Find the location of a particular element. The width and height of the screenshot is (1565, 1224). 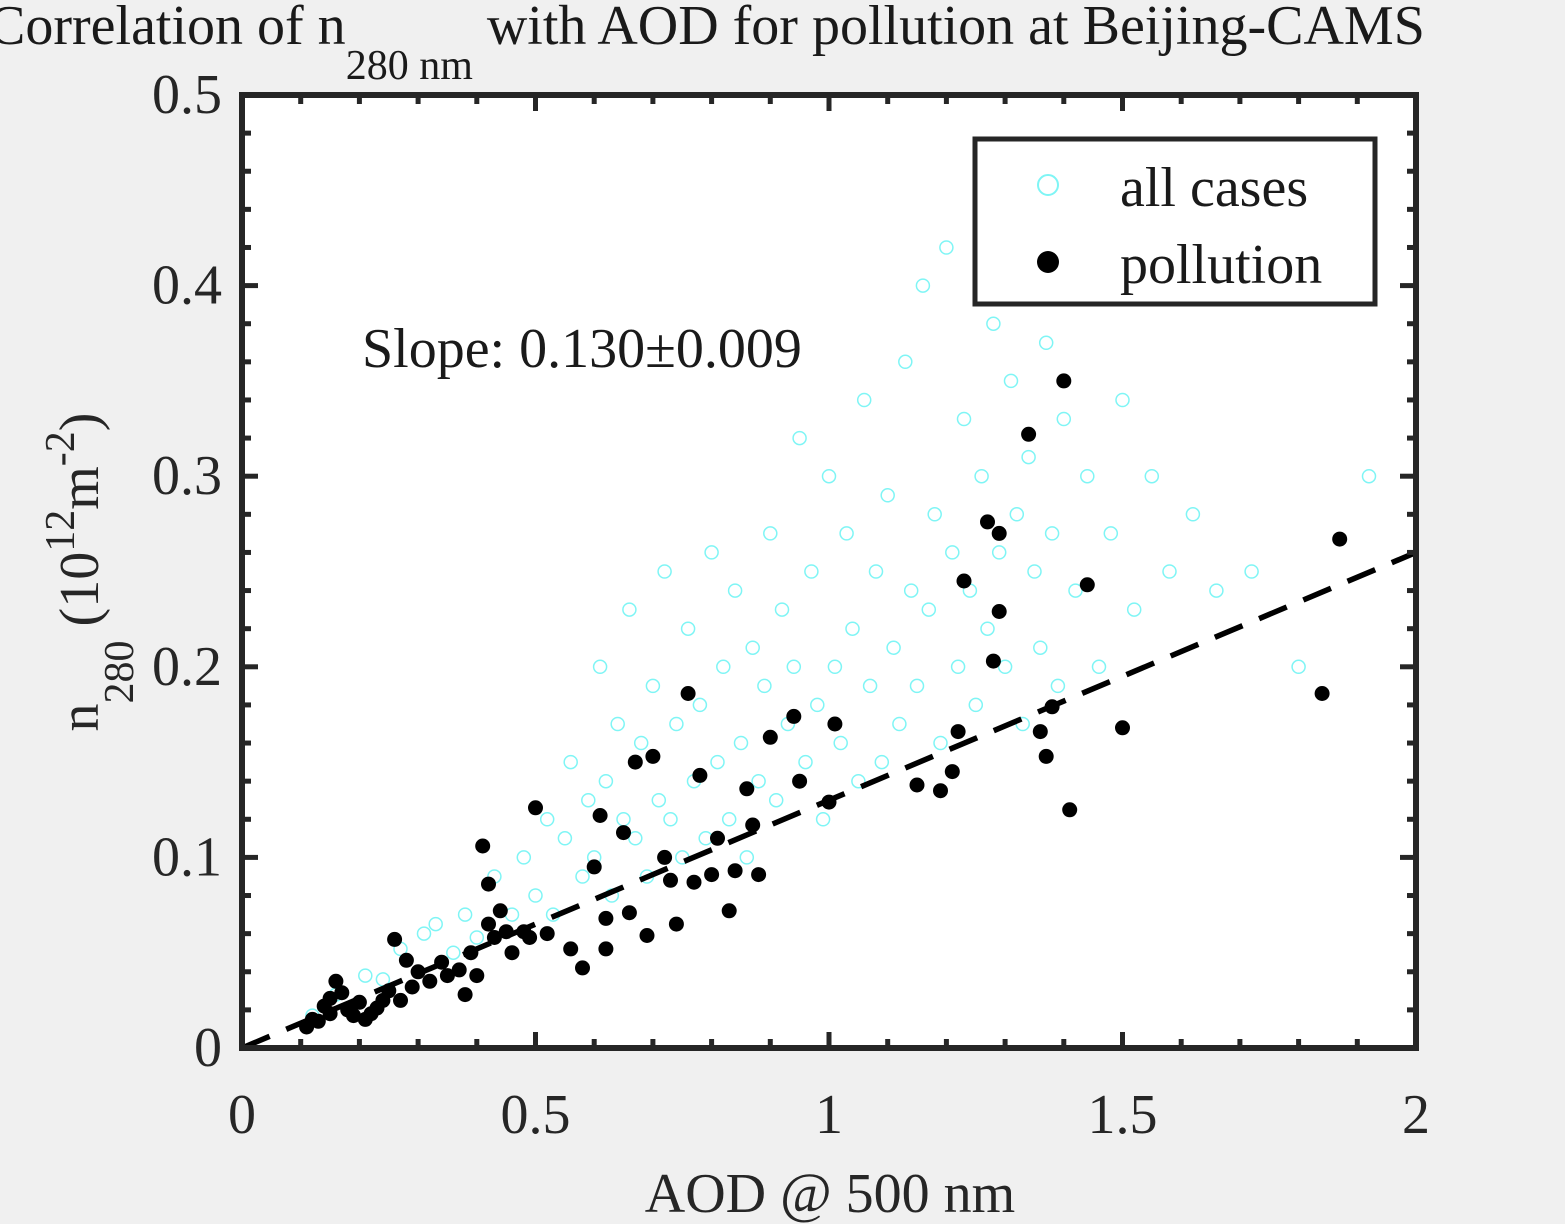

y-tick-label: 0.1 is located at coordinates (187, 857).